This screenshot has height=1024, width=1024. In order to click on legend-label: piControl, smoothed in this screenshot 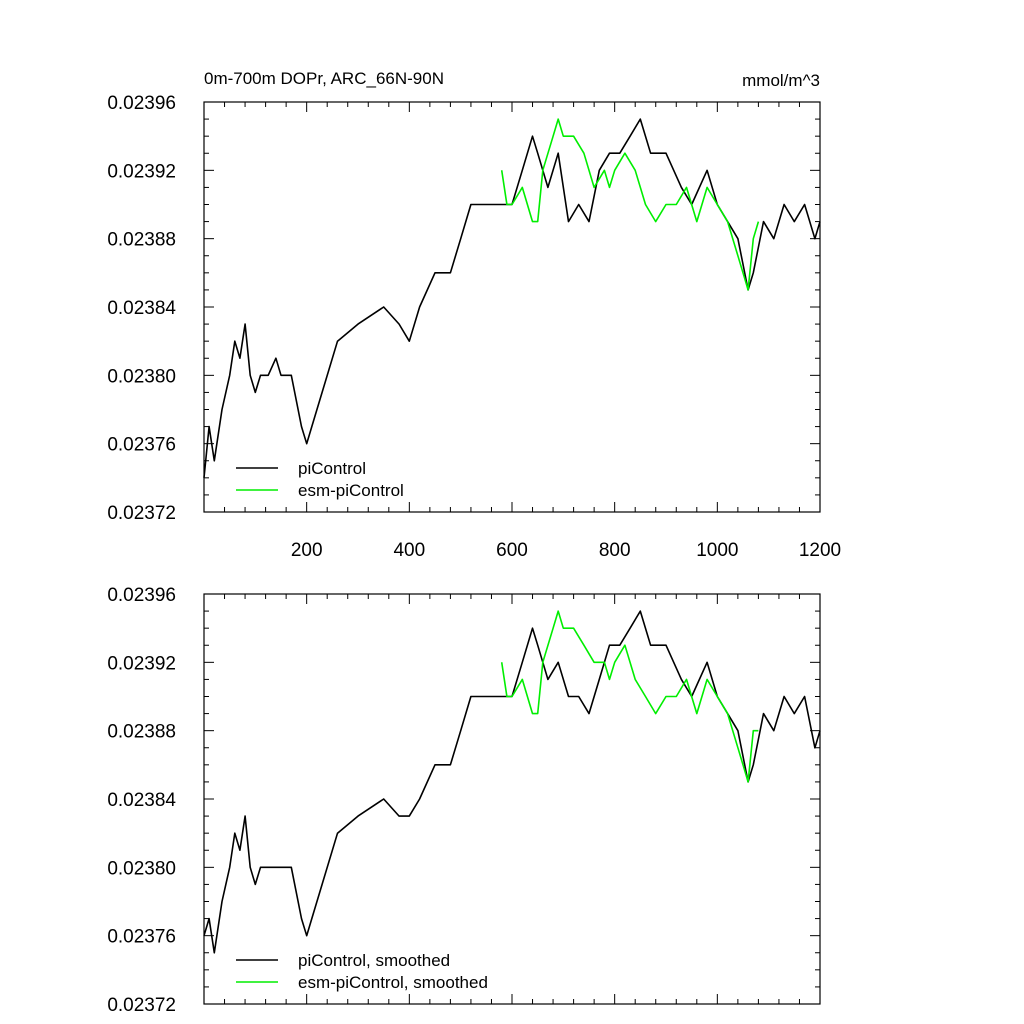, I will do `click(374, 960)`.